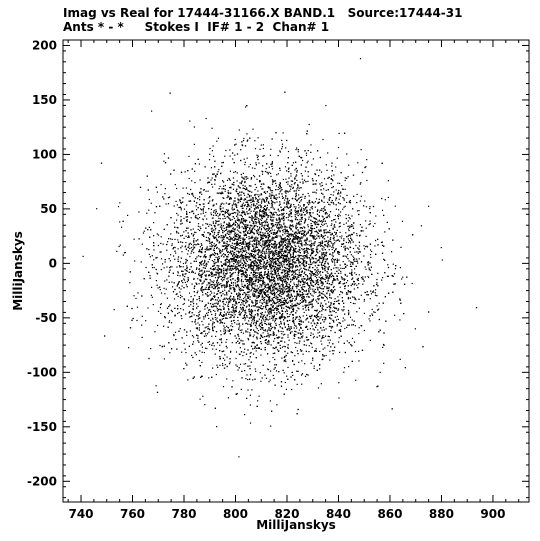 This screenshot has width=540, height=541. What do you see at coordinates (196, 27) in the screenshot?
I see `chart-subtitle: Ants * - * Stokes I IF# 1 - 2 Chan# 1` at bounding box center [196, 27].